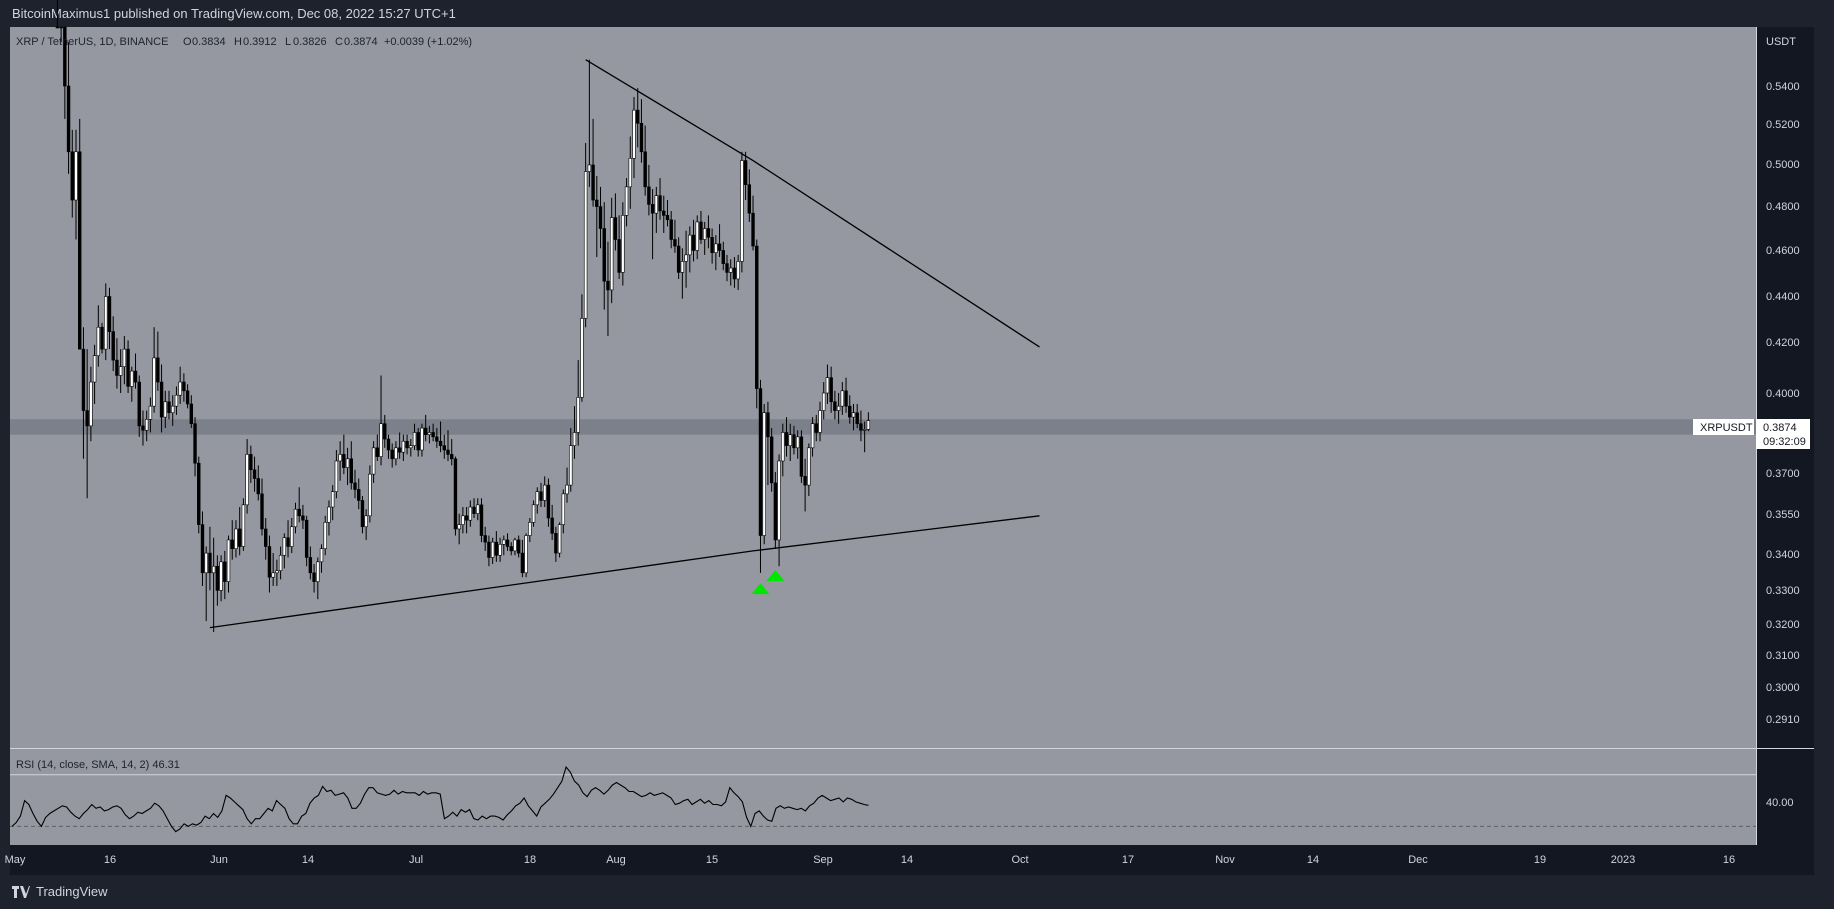  Describe the element at coordinates (187, 42) in the screenshot. I see `open-label: O` at that location.